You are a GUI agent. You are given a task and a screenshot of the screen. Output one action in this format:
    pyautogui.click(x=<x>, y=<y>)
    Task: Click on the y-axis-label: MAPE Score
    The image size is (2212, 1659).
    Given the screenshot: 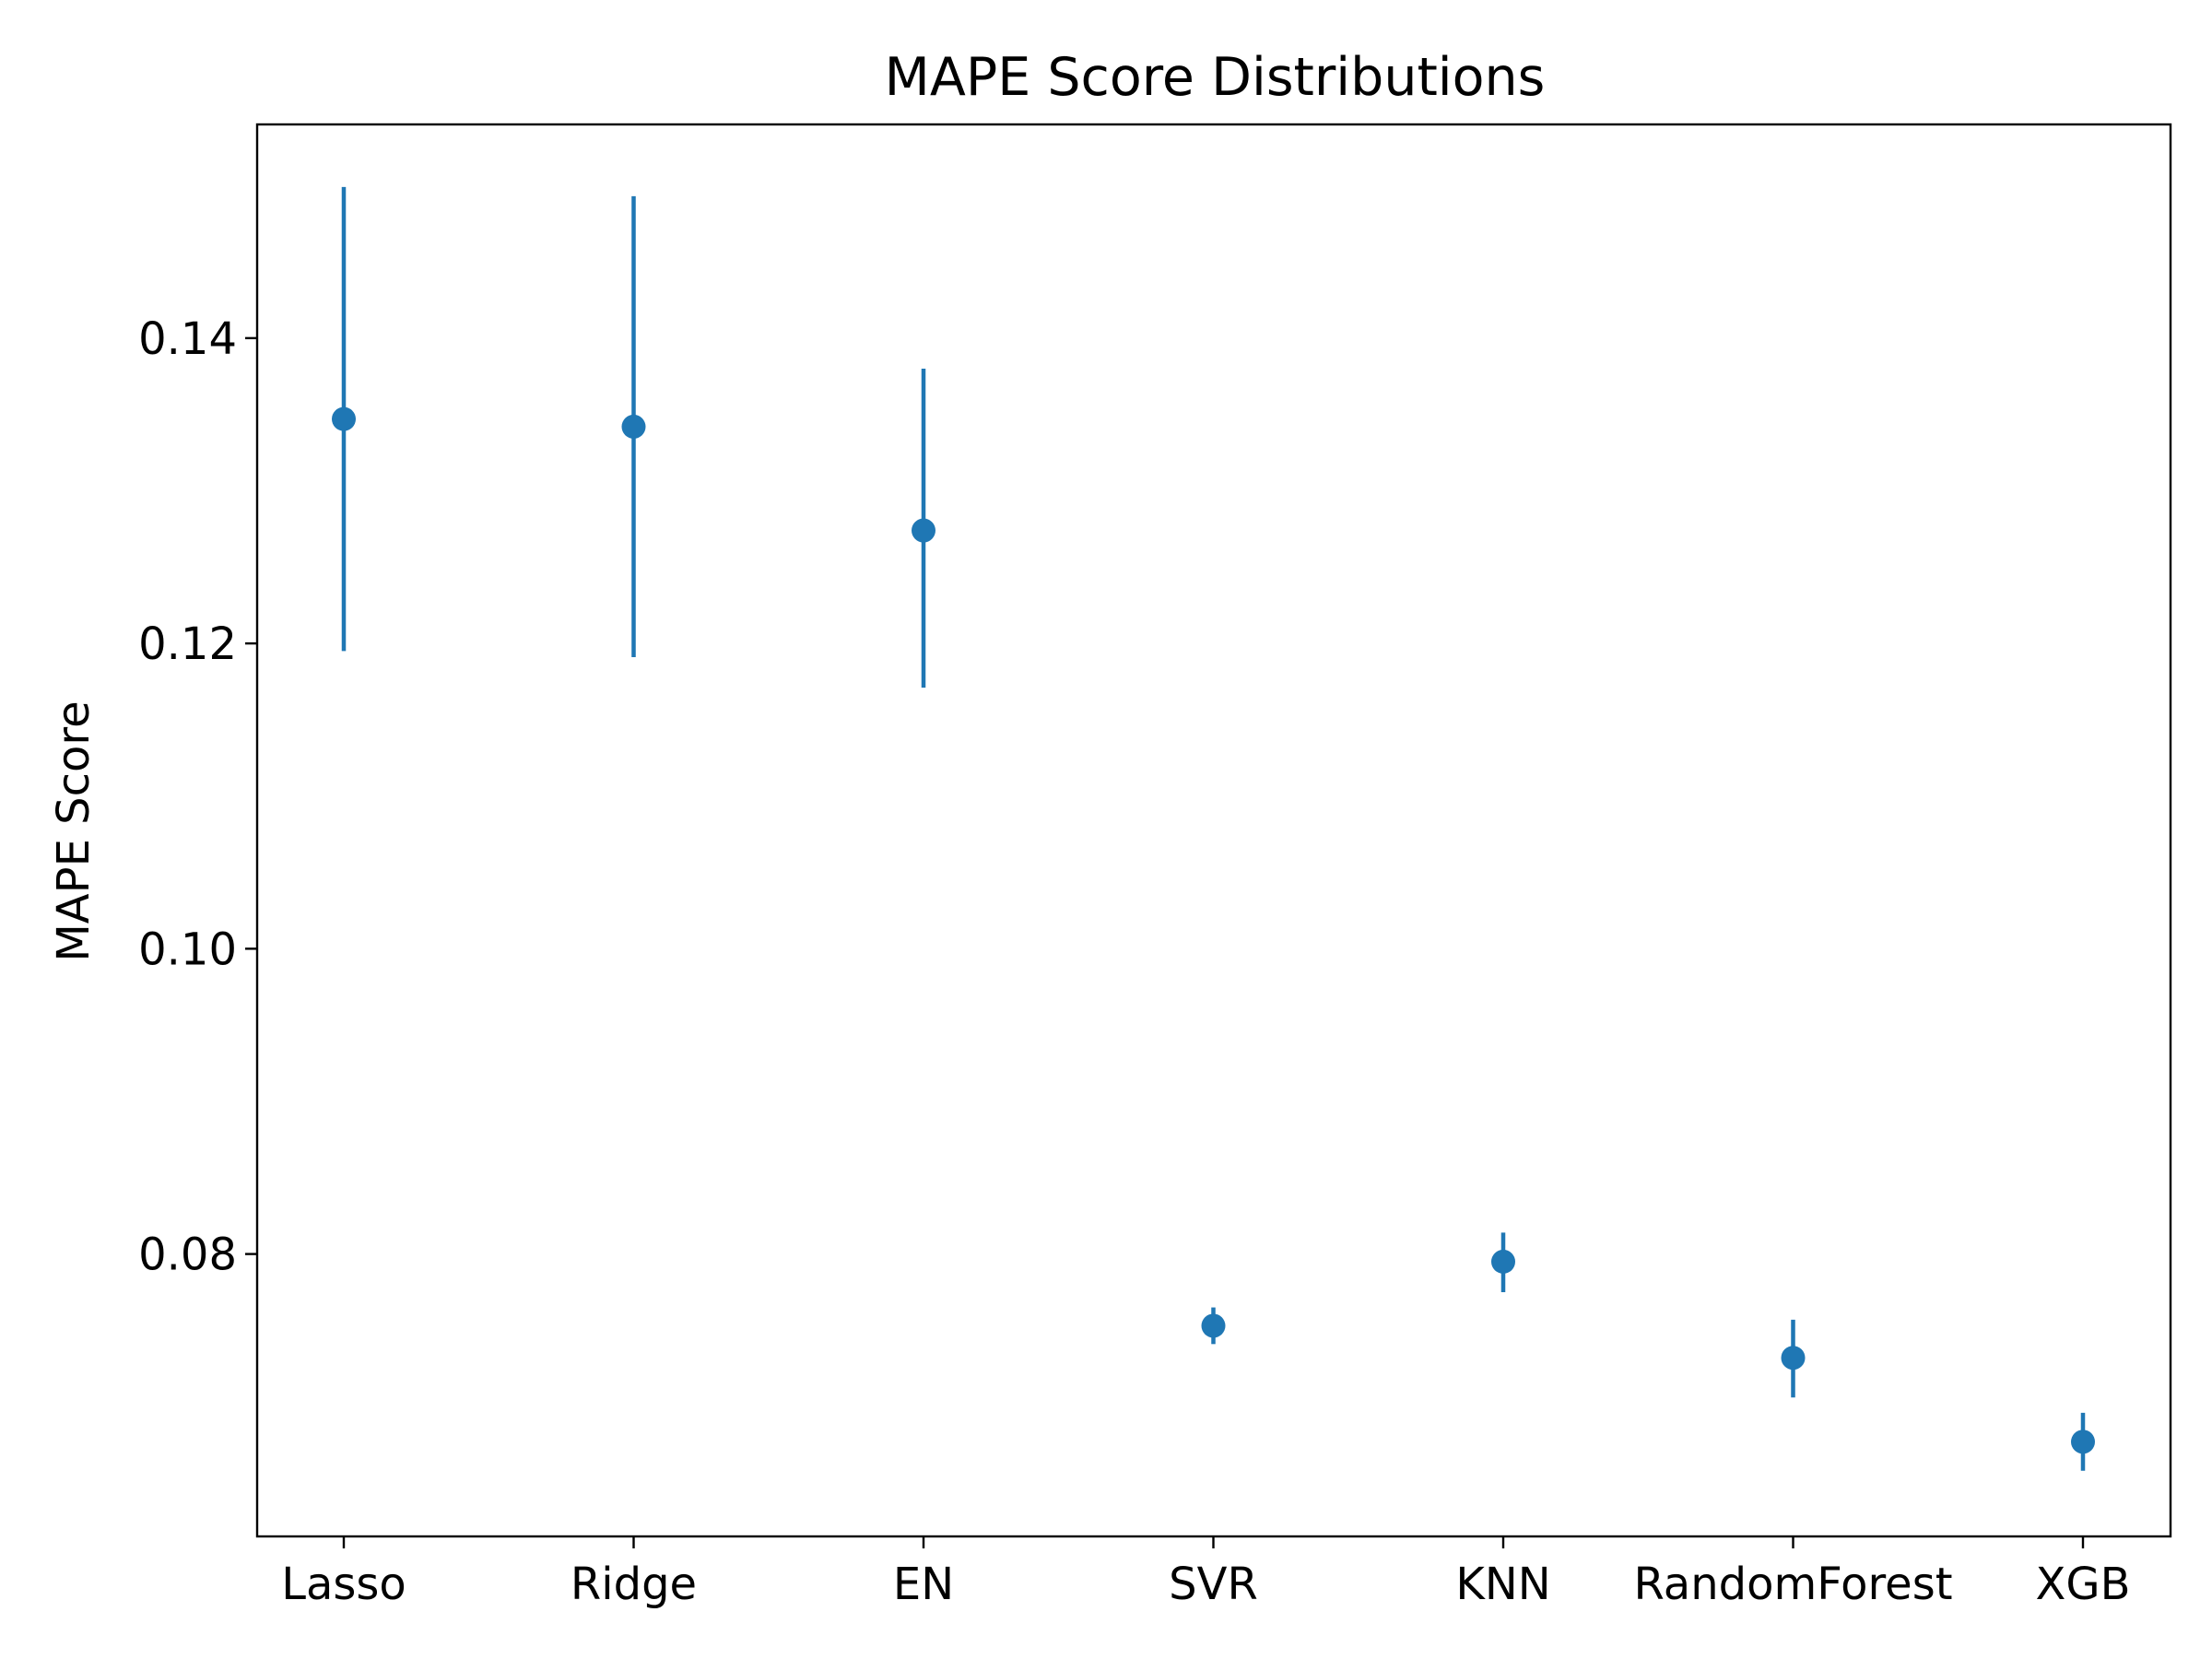 What is the action you would take?
    pyautogui.click(x=74, y=830)
    